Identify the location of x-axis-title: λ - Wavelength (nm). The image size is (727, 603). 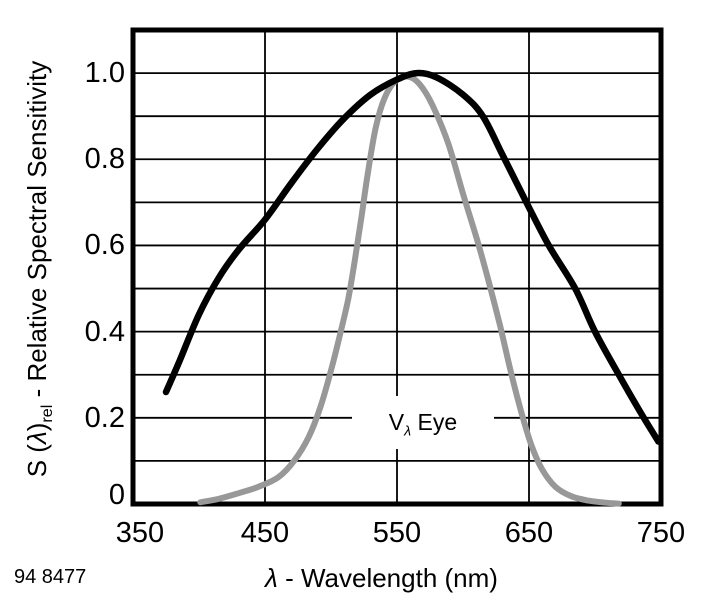
(381, 578).